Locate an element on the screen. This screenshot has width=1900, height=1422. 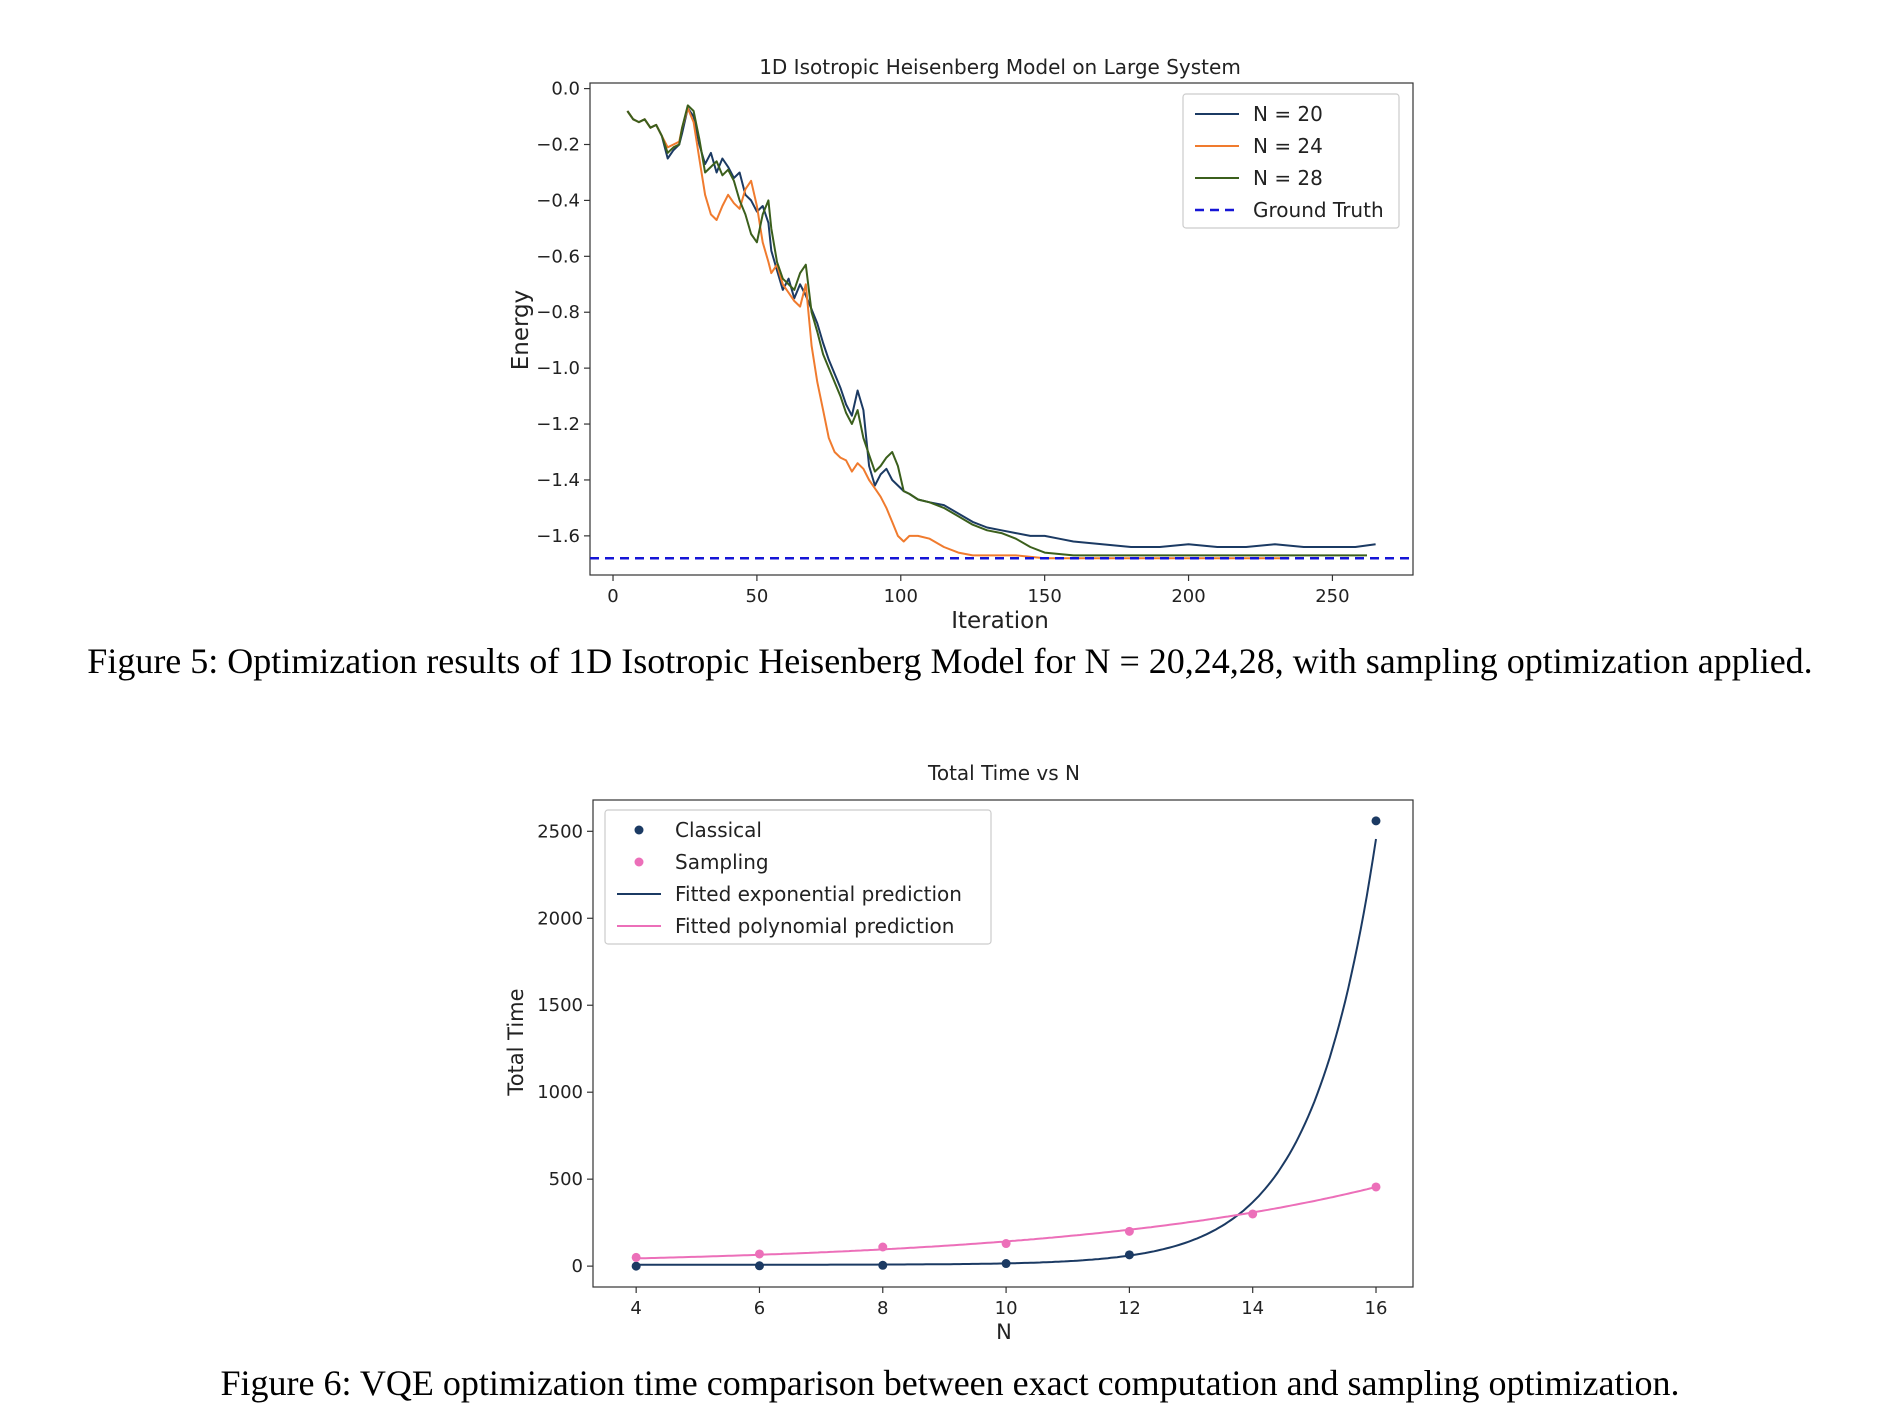
chart-1-x-tick-label: 0 is located at coordinates (612, 596).